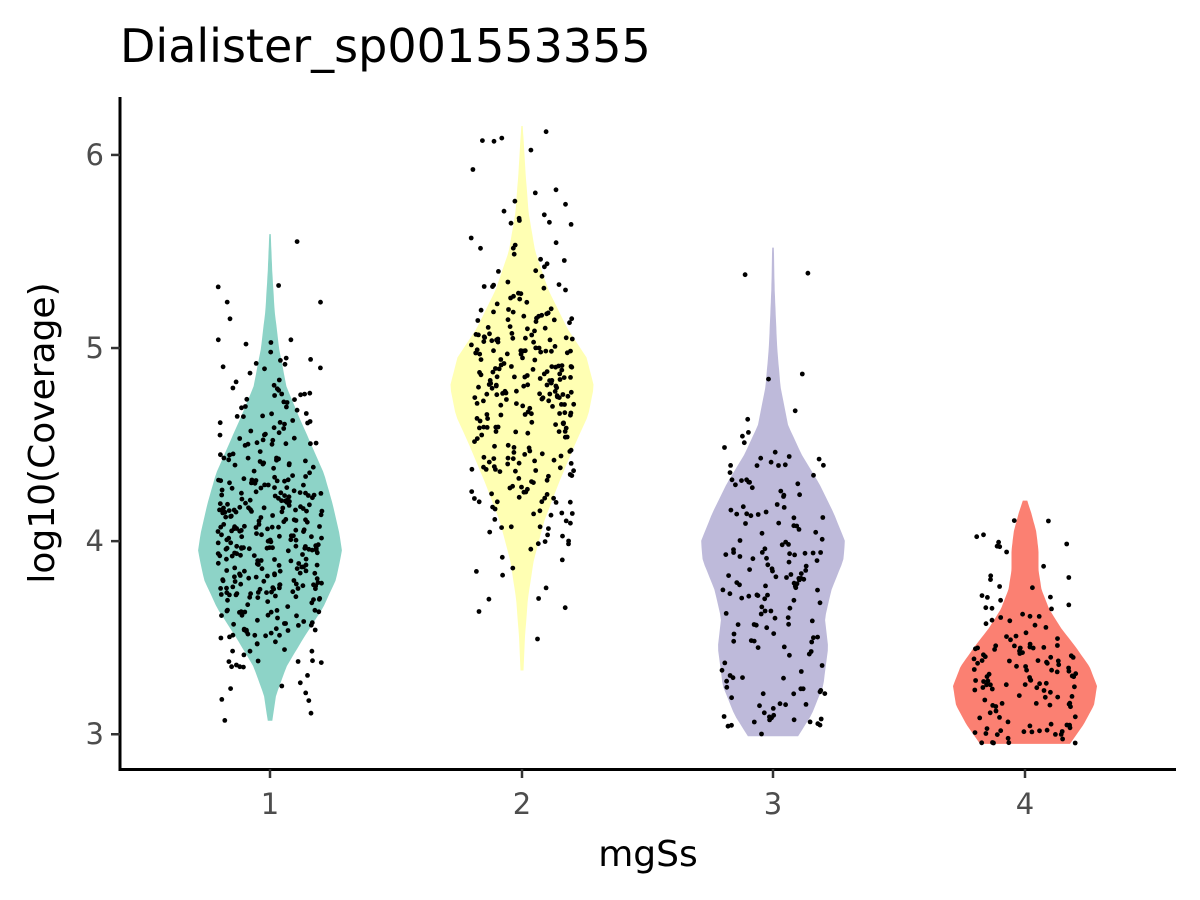 The image size is (1200, 900). I want to click on x-tick-label: 3, so click(773, 804).